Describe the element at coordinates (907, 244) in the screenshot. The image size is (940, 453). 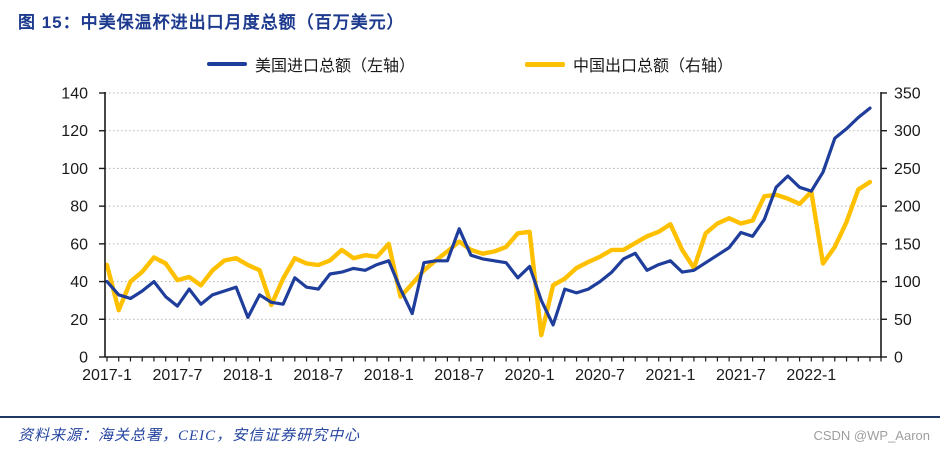
I see `svg-text: 150` at that location.